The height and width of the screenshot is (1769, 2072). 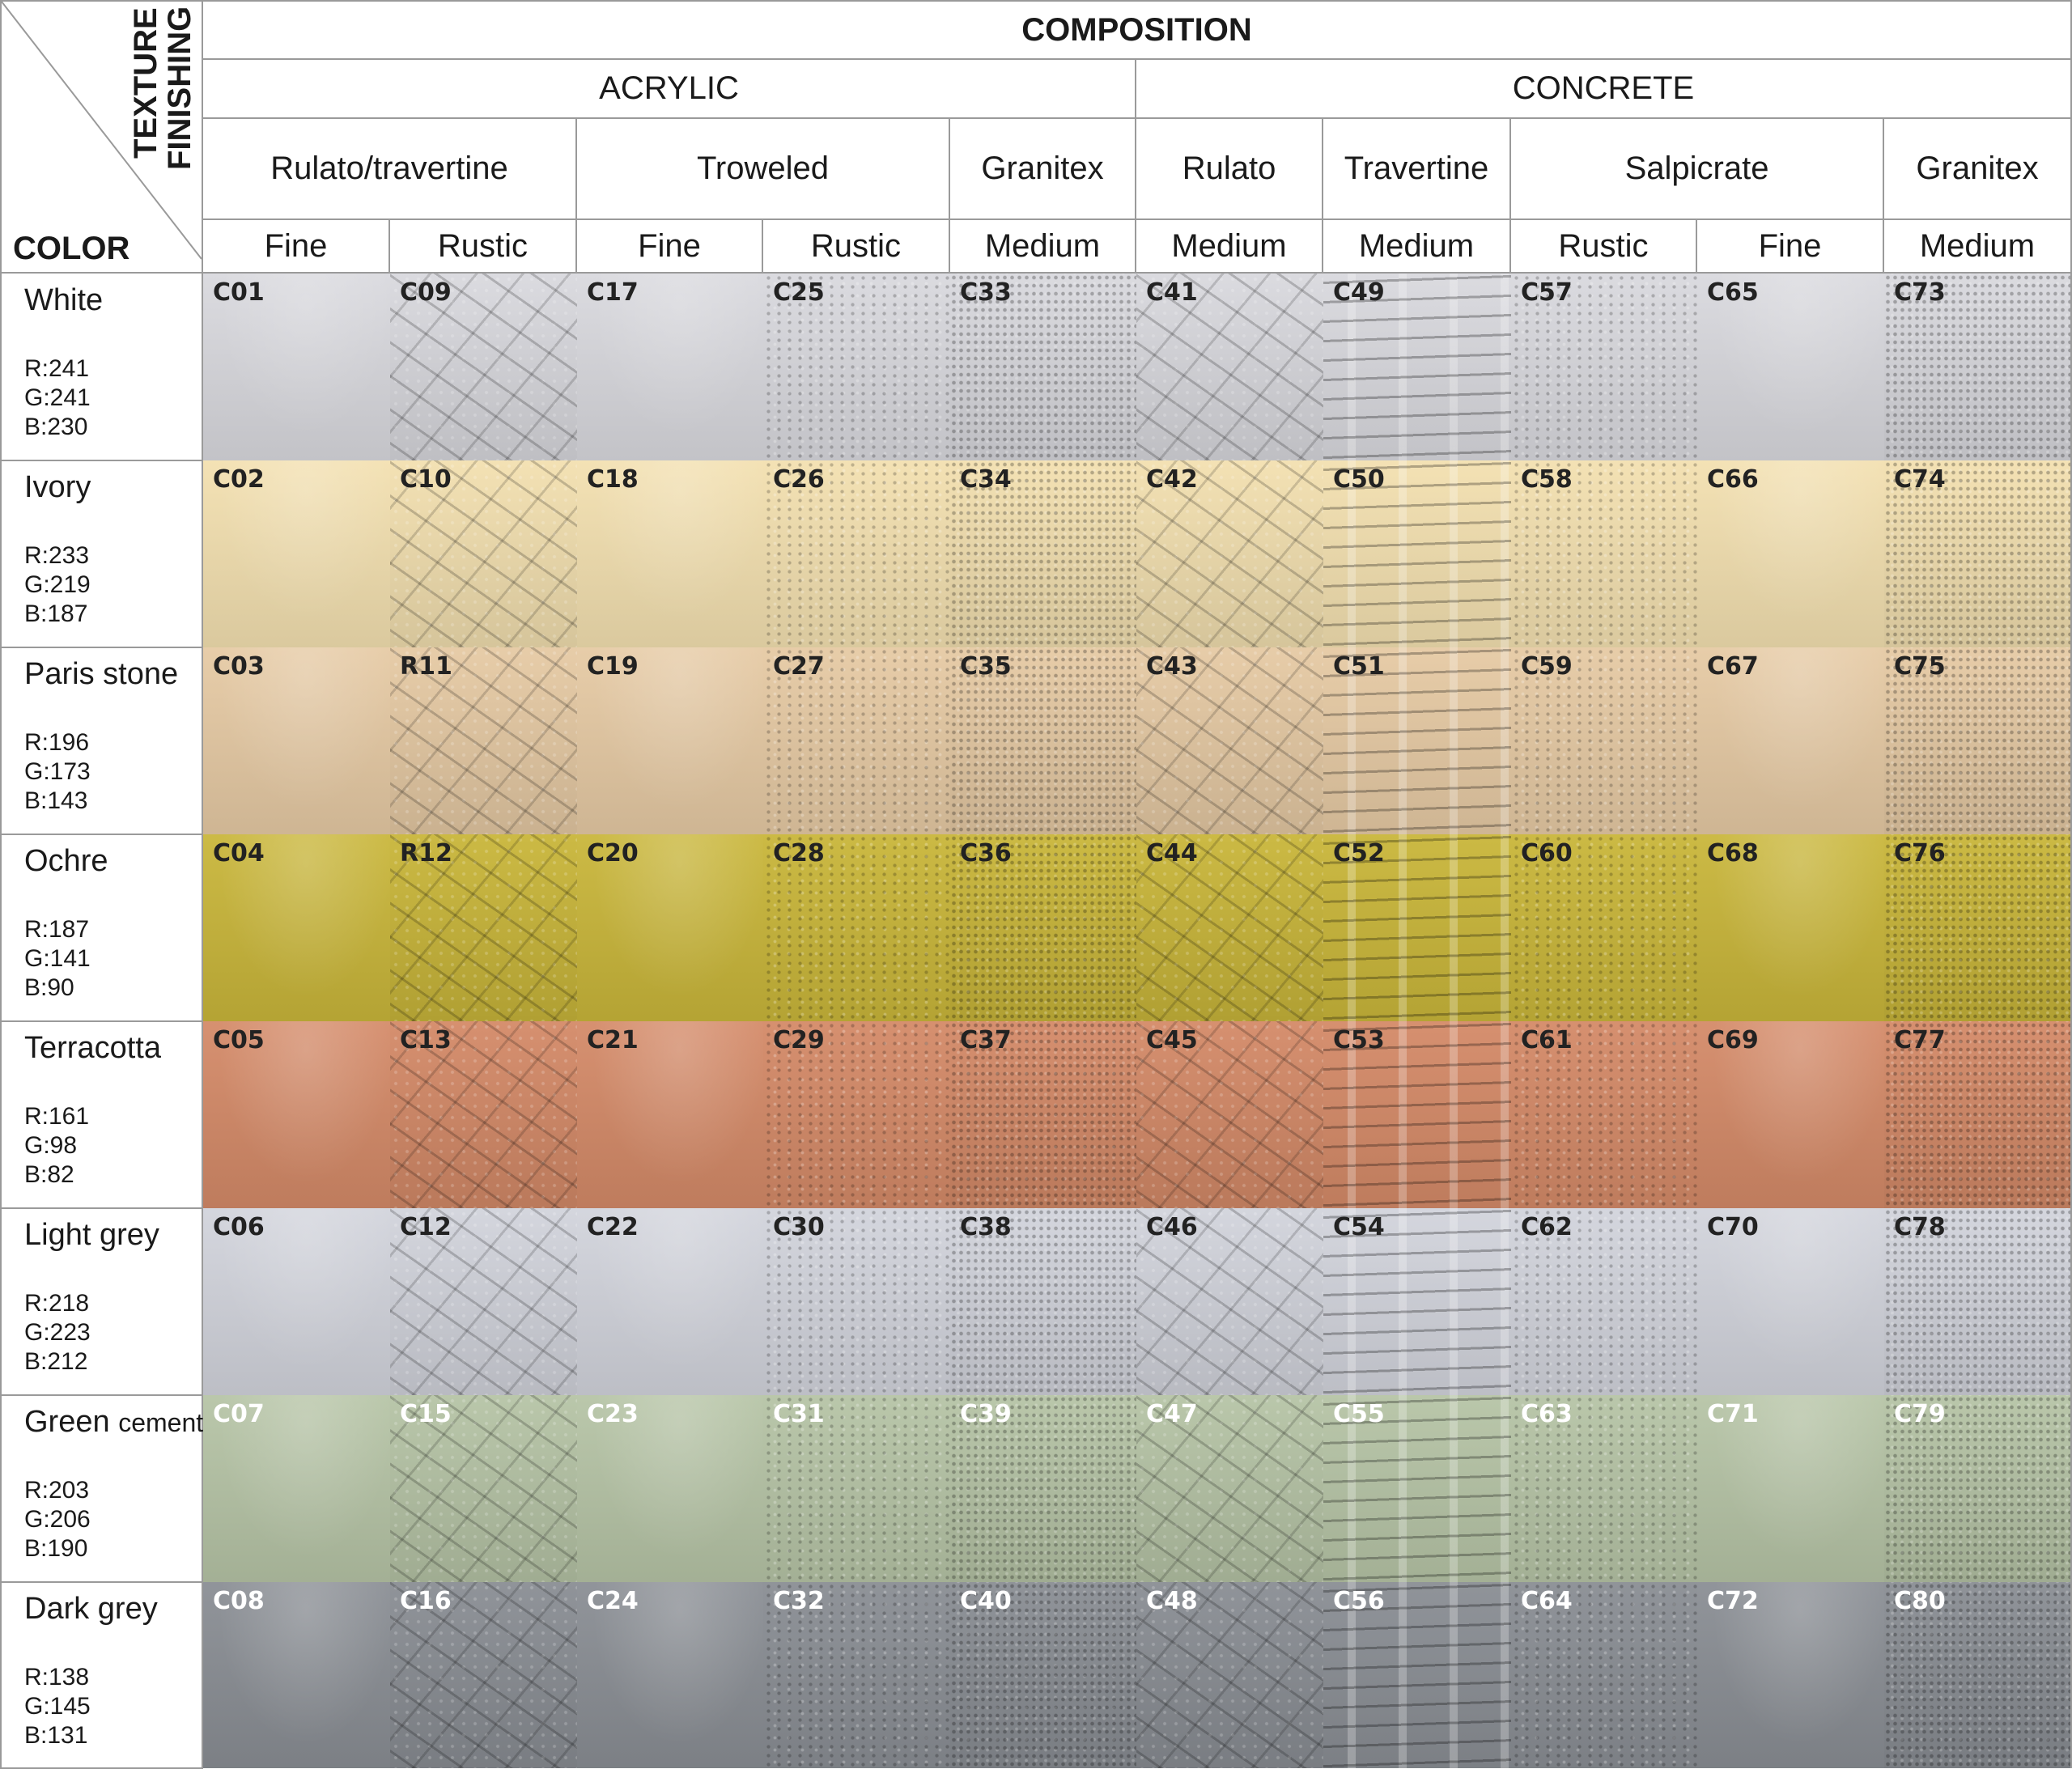 I want to click on swatch-cell: C76, so click(x=1977, y=928).